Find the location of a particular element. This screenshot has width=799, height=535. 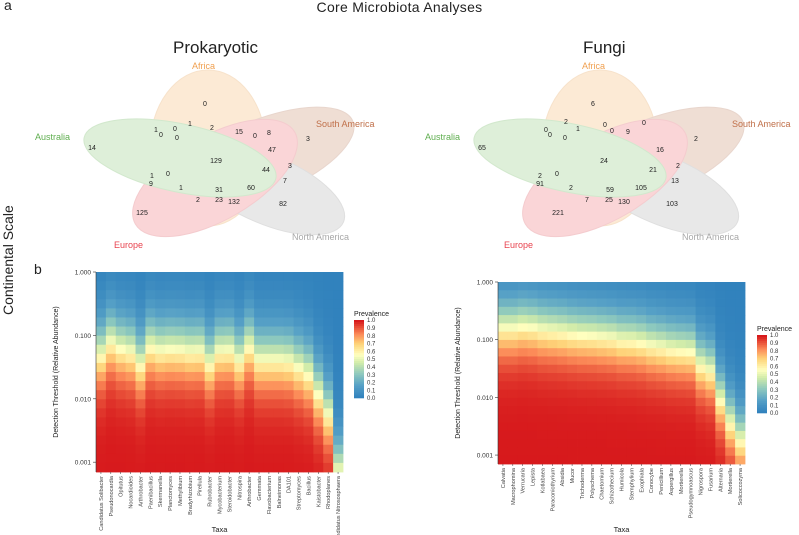

x-tick-label: Trichoderma is located at coordinates (583, 483).